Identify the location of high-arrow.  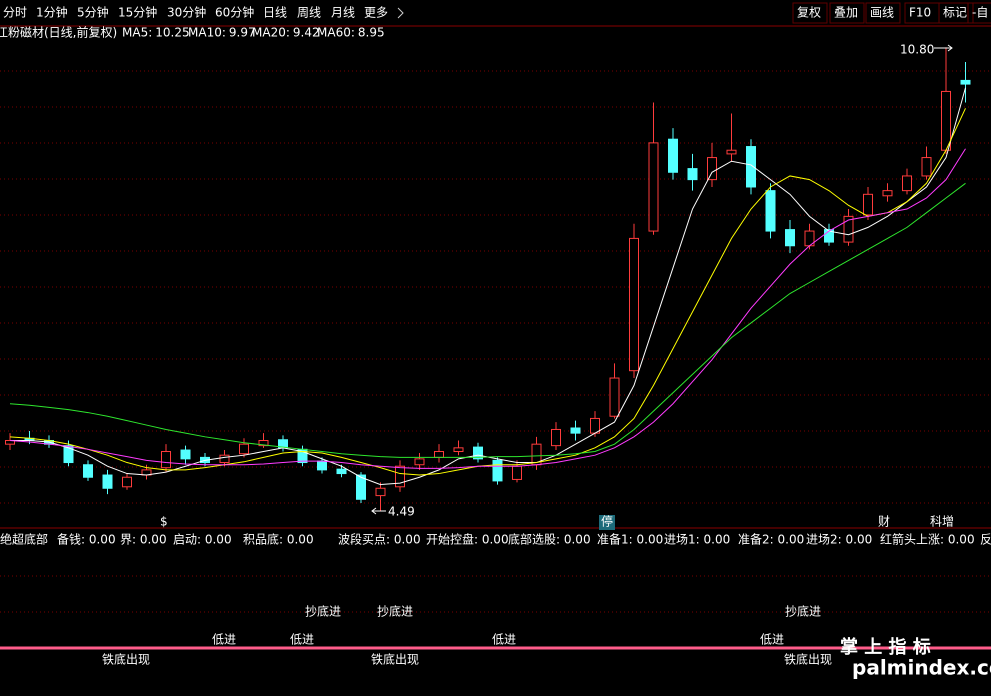
(943, 48).